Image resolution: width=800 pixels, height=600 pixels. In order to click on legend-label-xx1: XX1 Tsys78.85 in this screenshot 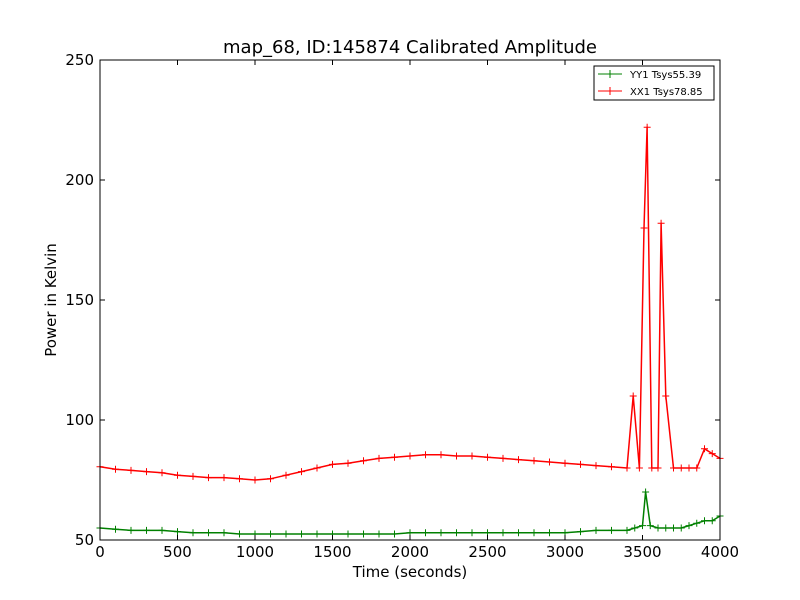, I will do `click(666, 92)`.